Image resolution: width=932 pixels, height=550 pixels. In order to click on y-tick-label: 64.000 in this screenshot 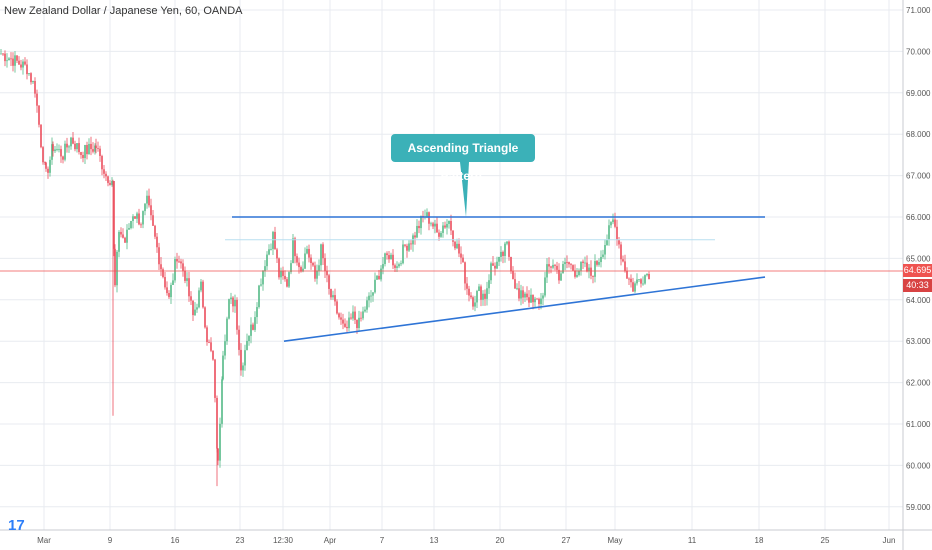, I will do `click(918, 300)`.